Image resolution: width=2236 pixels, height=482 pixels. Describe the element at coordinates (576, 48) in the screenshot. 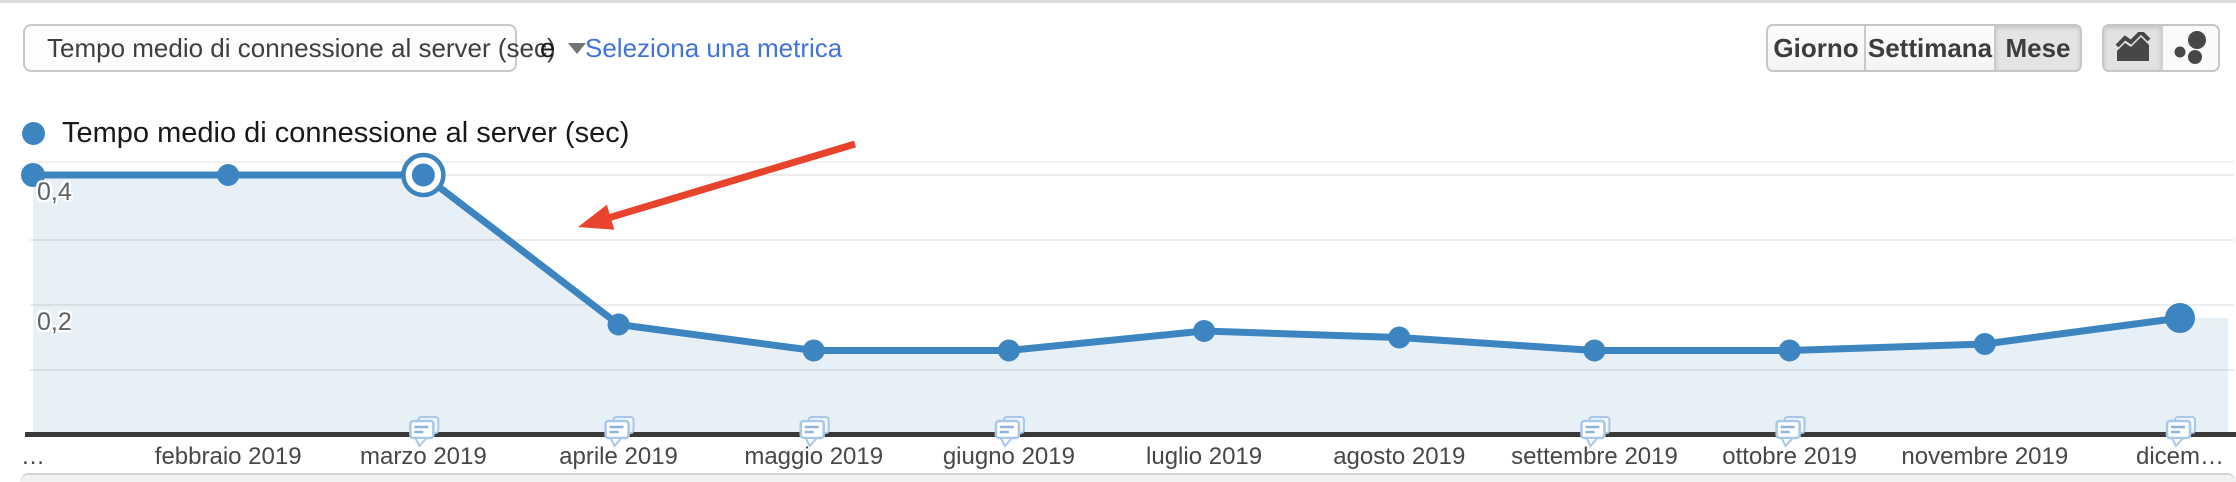

I see `chevron-down-icon` at that location.